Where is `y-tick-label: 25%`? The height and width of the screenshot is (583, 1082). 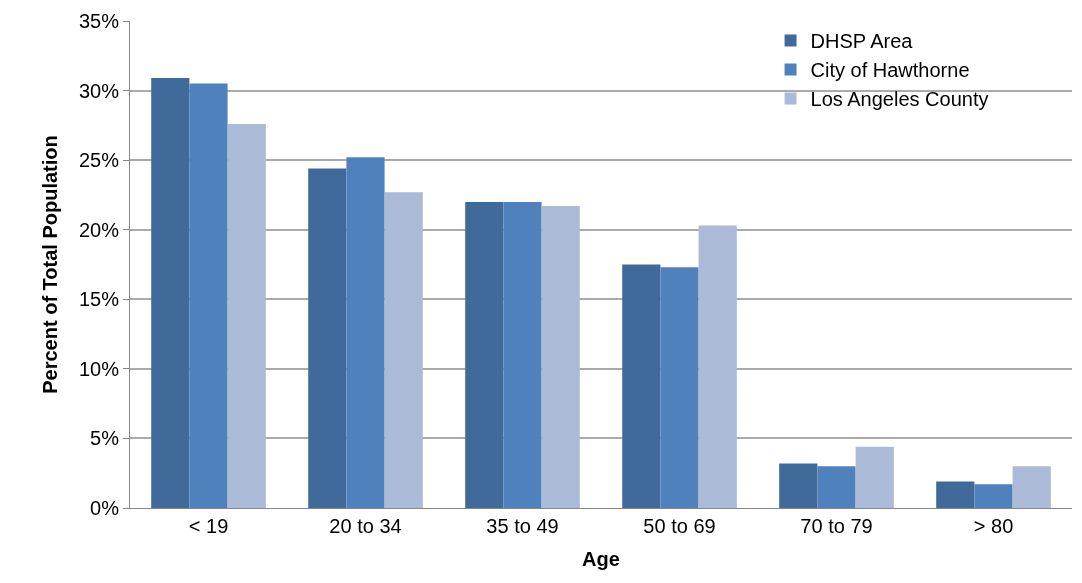 y-tick-label: 25% is located at coordinates (99, 160).